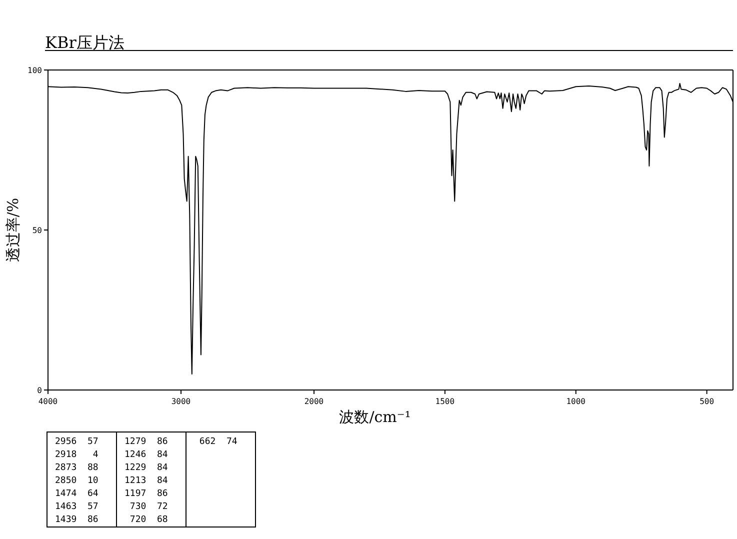  What do you see at coordinates (76, 455) in the screenshot?
I see `text: 2918 4` at bounding box center [76, 455].